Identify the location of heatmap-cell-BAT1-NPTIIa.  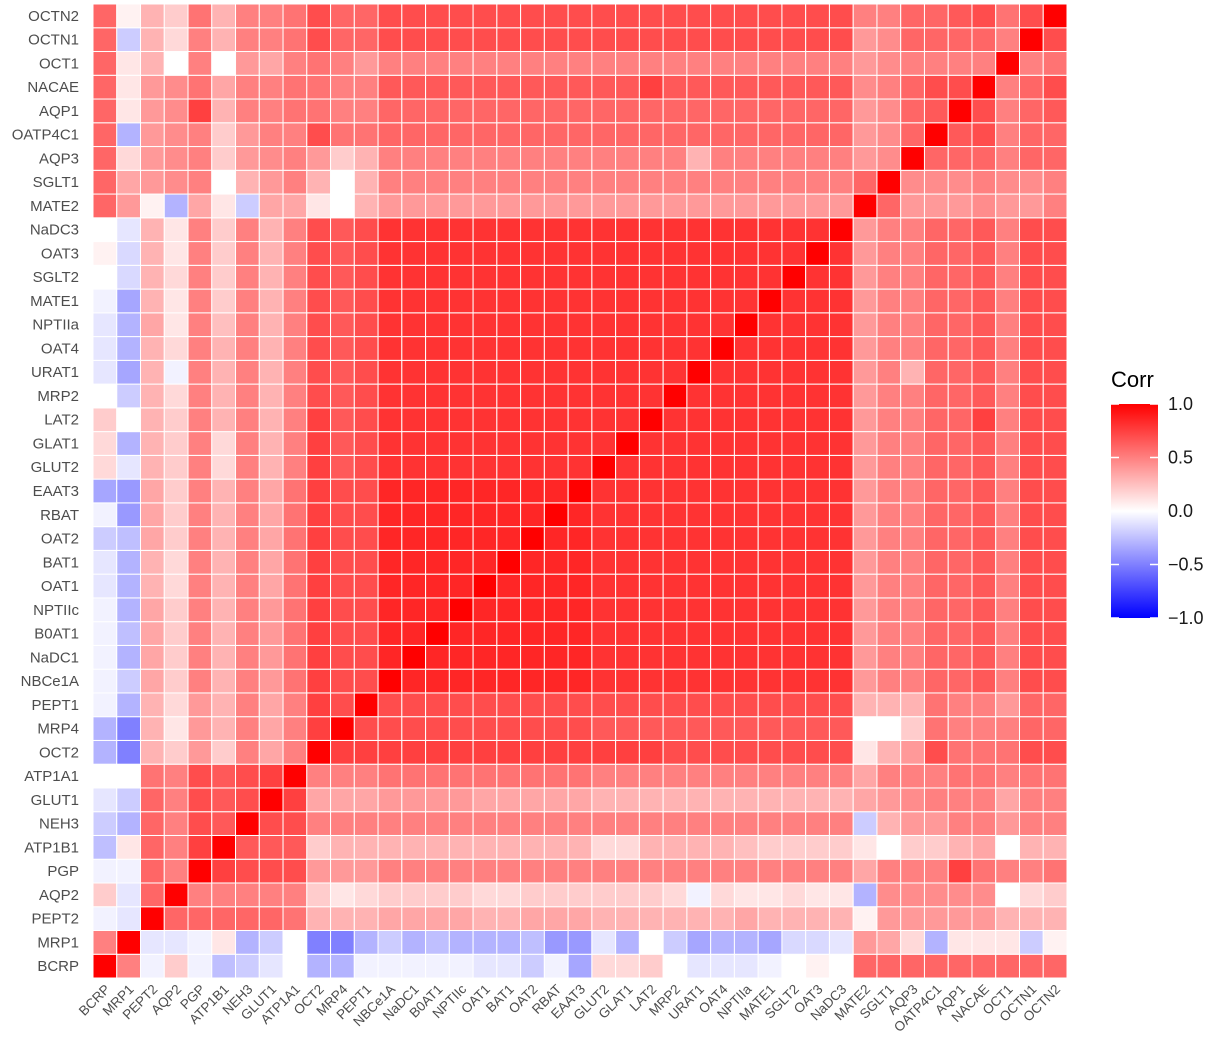
(509, 325).